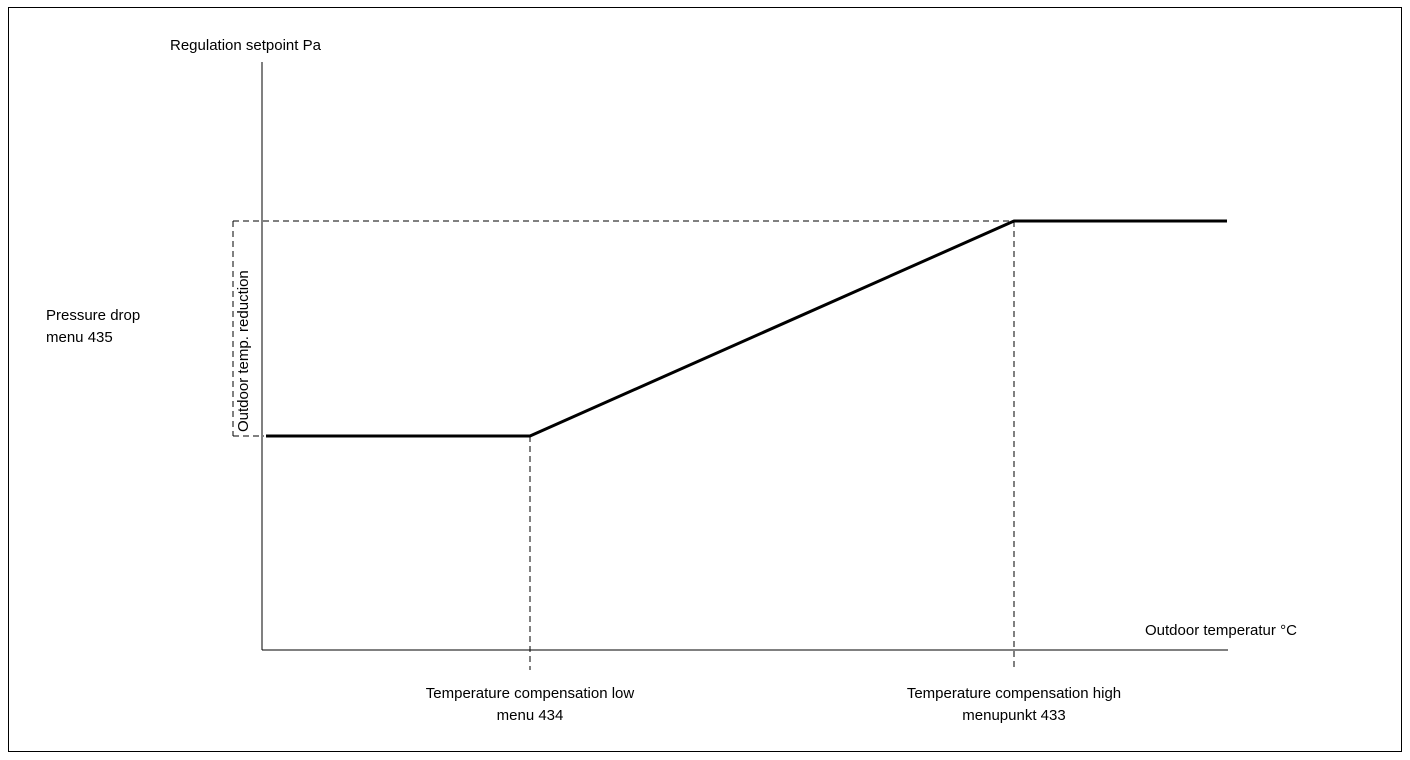 The image size is (1410, 760). Describe the element at coordinates (243, 351) in the screenshot. I see `reduction-label: Outdoor temp. reduction` at that location.